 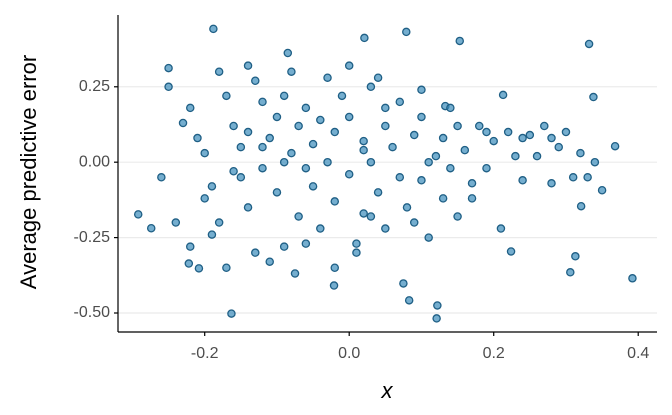 I want to click on y-tick-label: -0.25, so click(x=92, y=237).